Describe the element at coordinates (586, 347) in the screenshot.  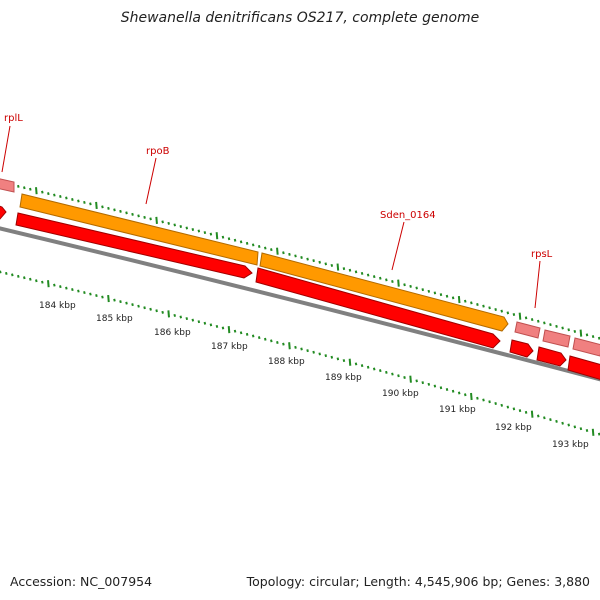
I see `feature-fusA-rna` at that location.